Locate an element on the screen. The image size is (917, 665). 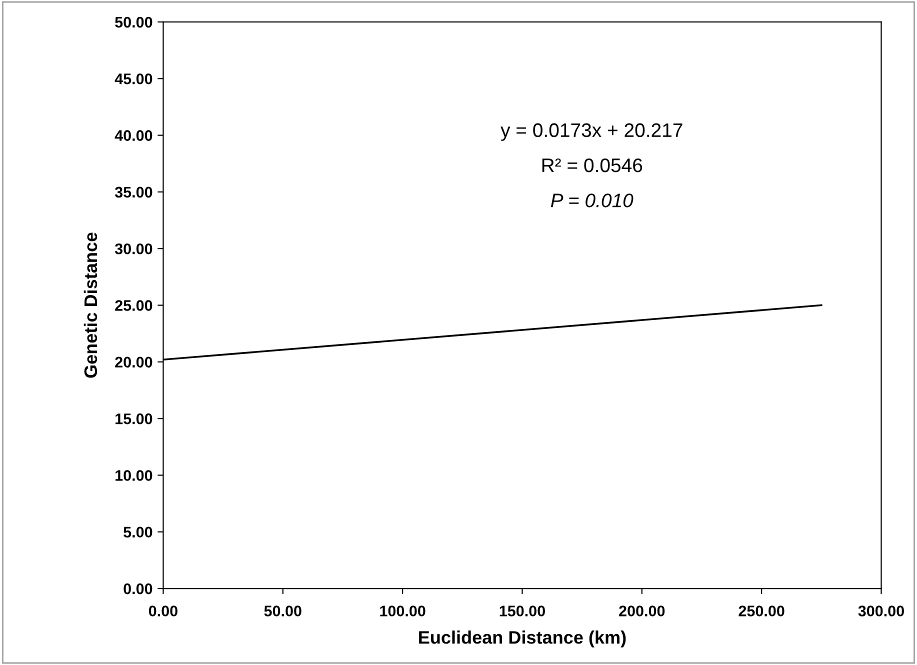
y-axis-title: Genetic Distance is located at coordinates (91, 305).